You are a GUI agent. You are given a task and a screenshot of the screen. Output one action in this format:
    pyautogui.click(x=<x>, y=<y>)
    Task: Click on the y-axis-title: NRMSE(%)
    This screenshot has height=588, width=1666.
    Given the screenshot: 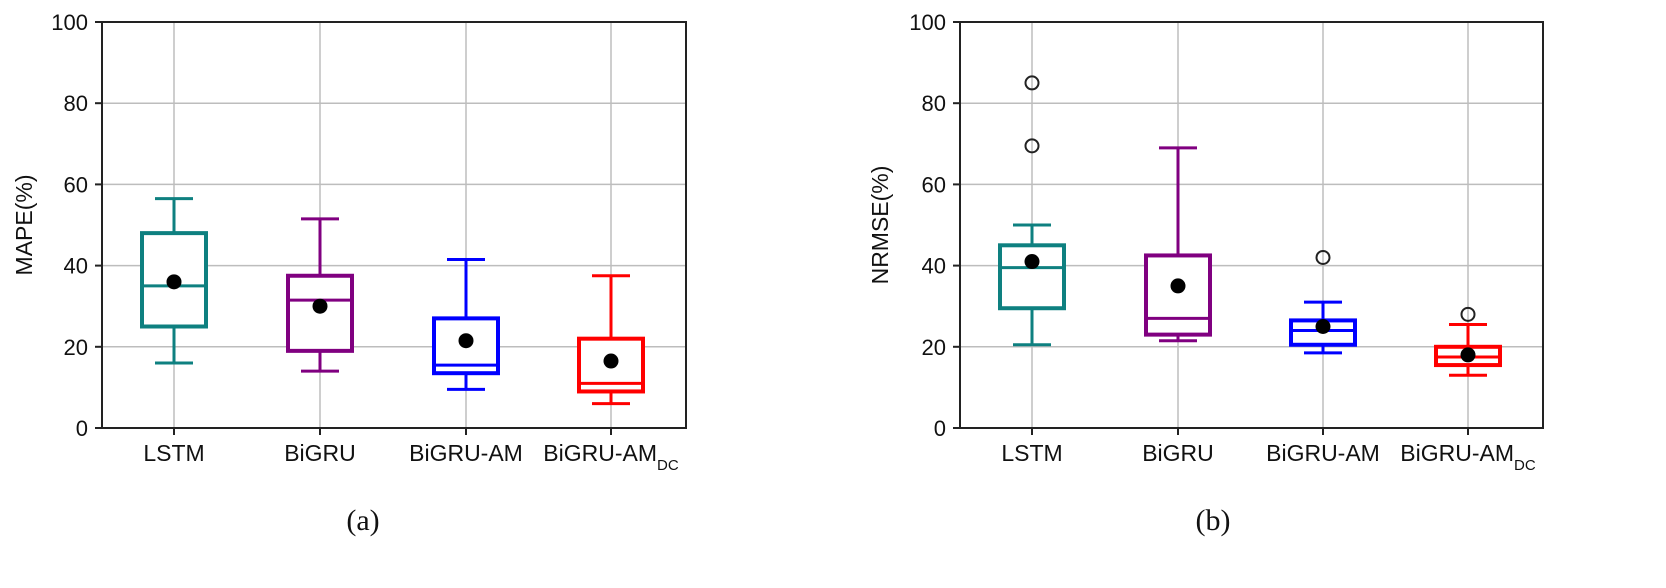 What is the action you would take?
    pyautogui.click(x=880, y=225)
    